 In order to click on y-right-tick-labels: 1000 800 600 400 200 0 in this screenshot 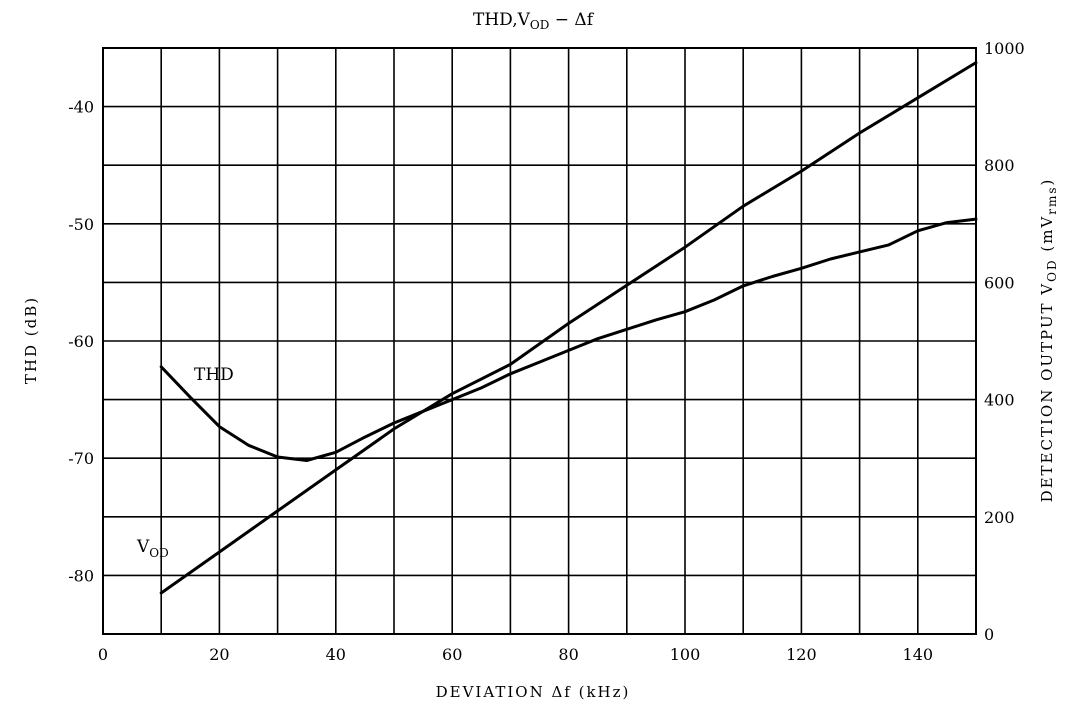, I will do `click(1004, 341)`.